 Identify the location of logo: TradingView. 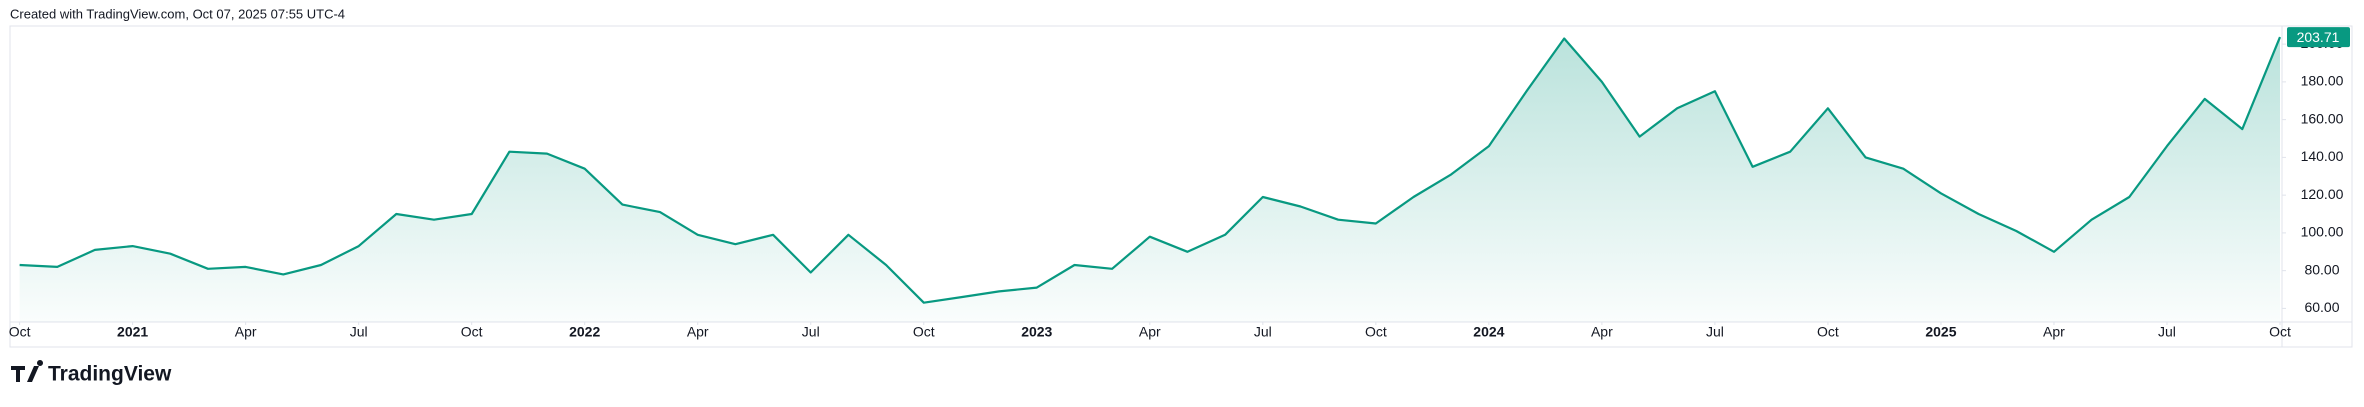
(91, 372).